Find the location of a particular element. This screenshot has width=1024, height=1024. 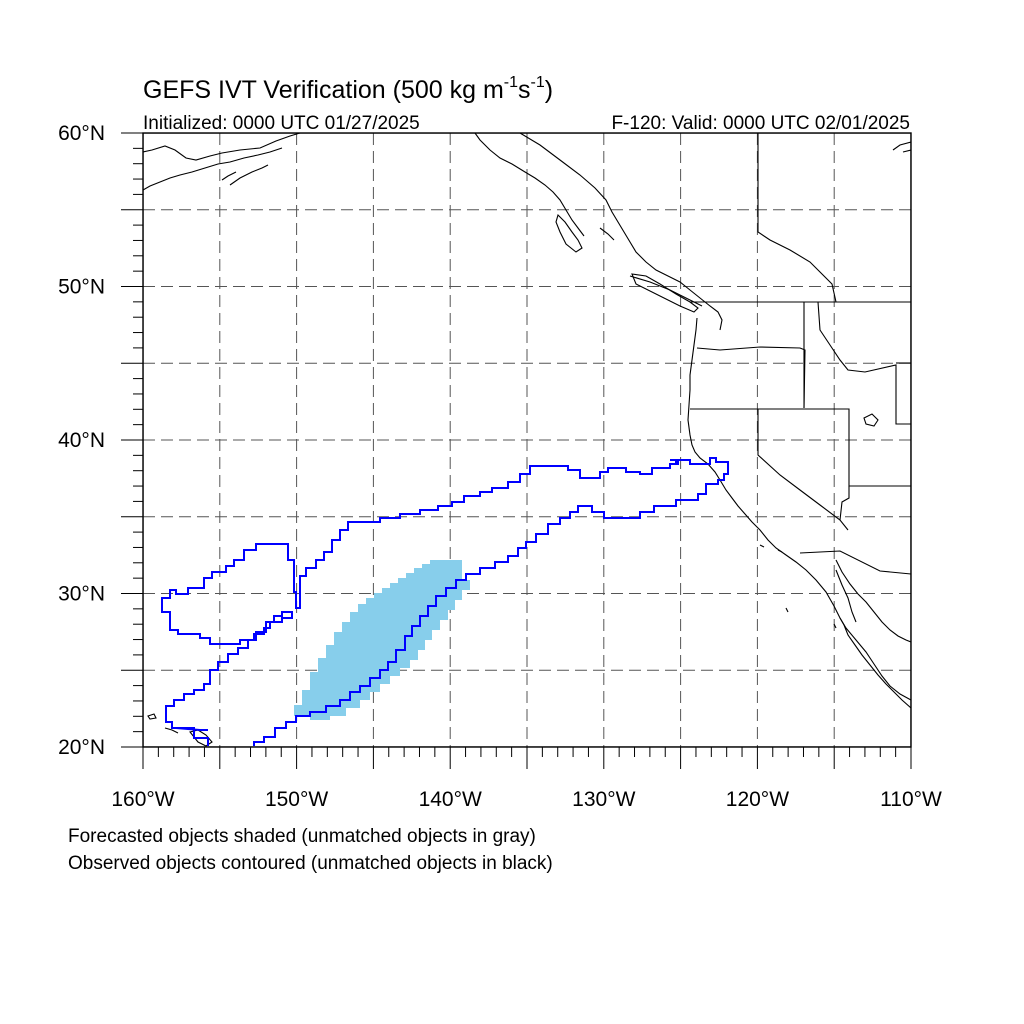

lat-tick-label: 30°N is located at coordinates (81, 594).